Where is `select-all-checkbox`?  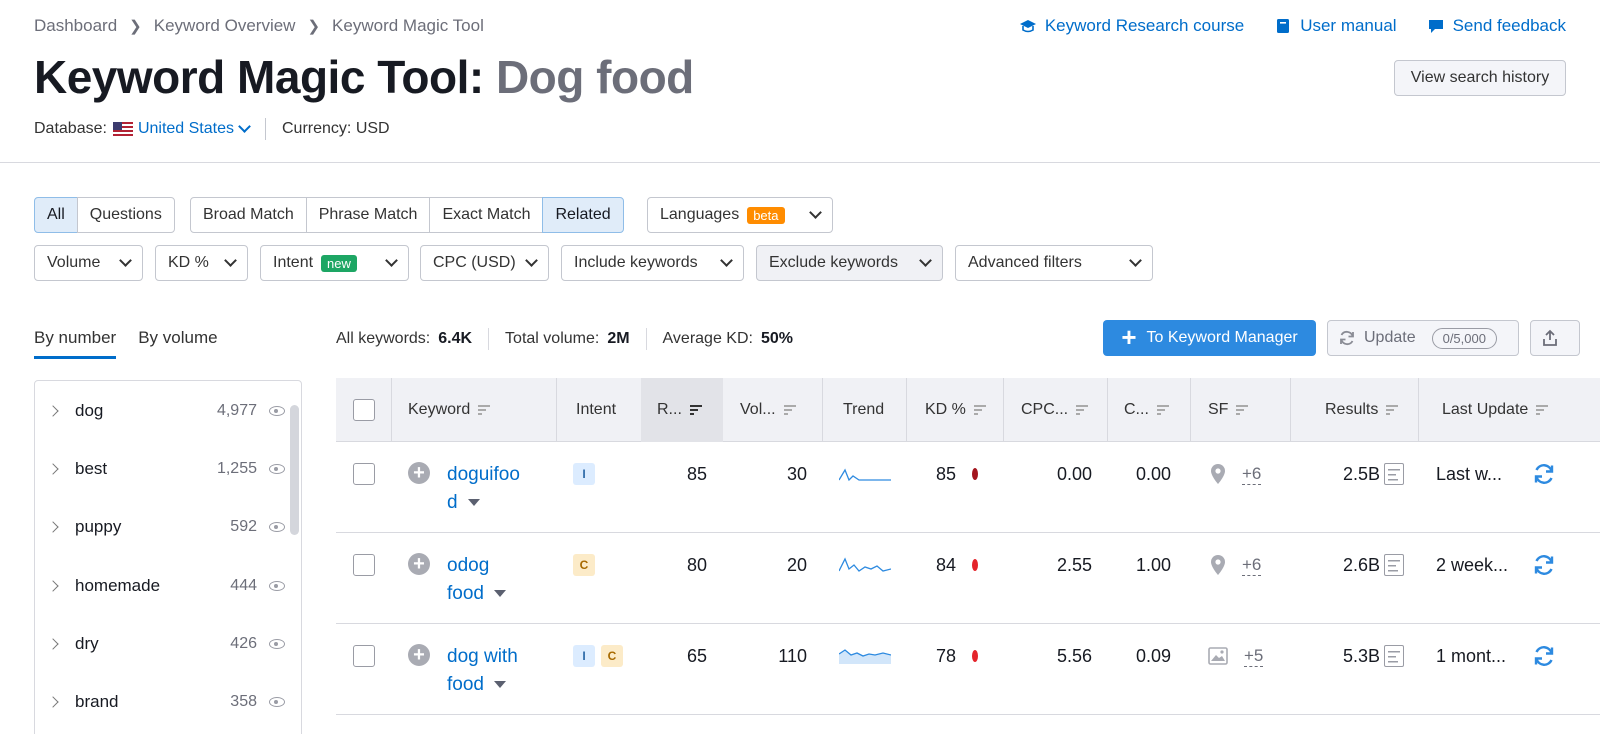
select-all-checkbox is located at coordinates (364, 410).